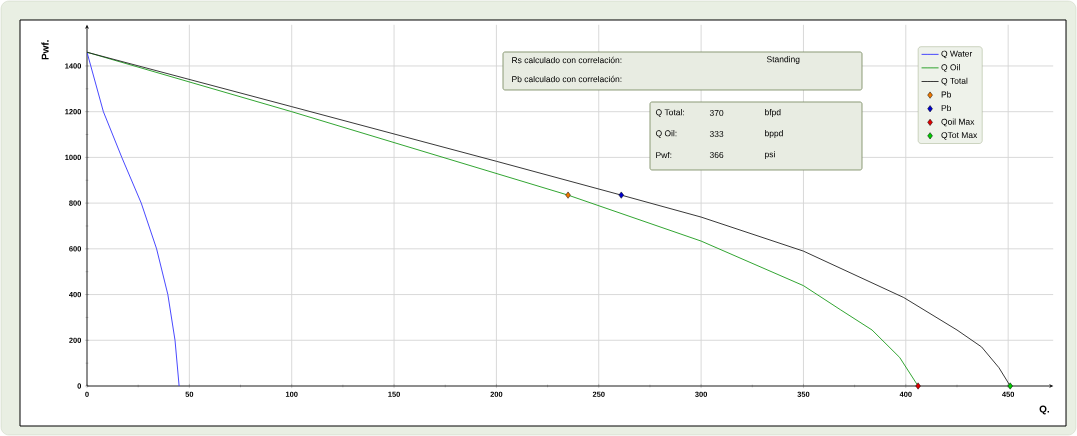 This screenshot has height=436, width=1077. Describe the element at coordinates (716, 113) in the screenshot. I see `annotation: 370` at that location.